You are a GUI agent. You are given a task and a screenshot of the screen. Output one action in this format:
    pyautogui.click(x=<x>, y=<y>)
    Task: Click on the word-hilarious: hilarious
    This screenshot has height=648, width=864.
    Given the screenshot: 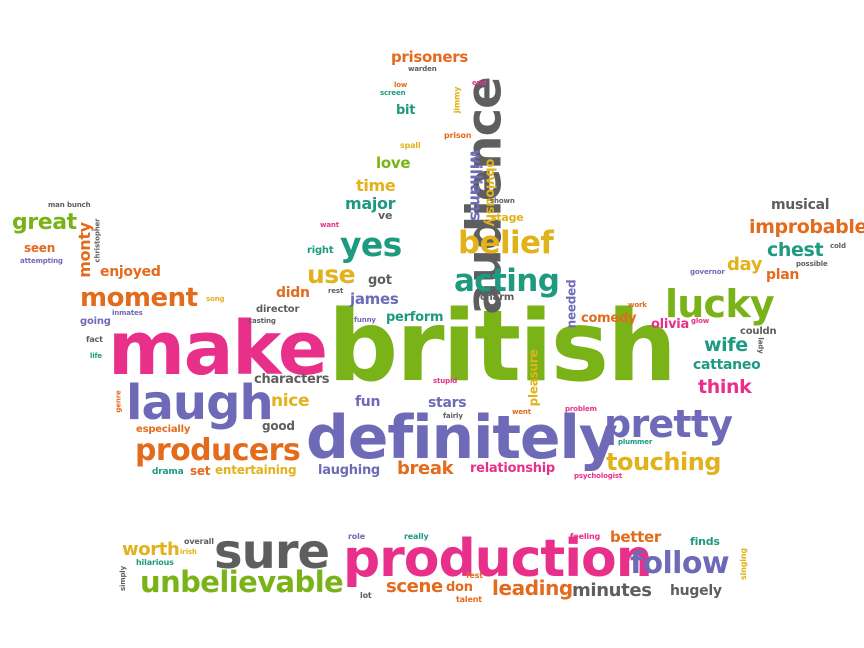 What is the action you would take?
    pyautogui.click(x=155, y=562)
    